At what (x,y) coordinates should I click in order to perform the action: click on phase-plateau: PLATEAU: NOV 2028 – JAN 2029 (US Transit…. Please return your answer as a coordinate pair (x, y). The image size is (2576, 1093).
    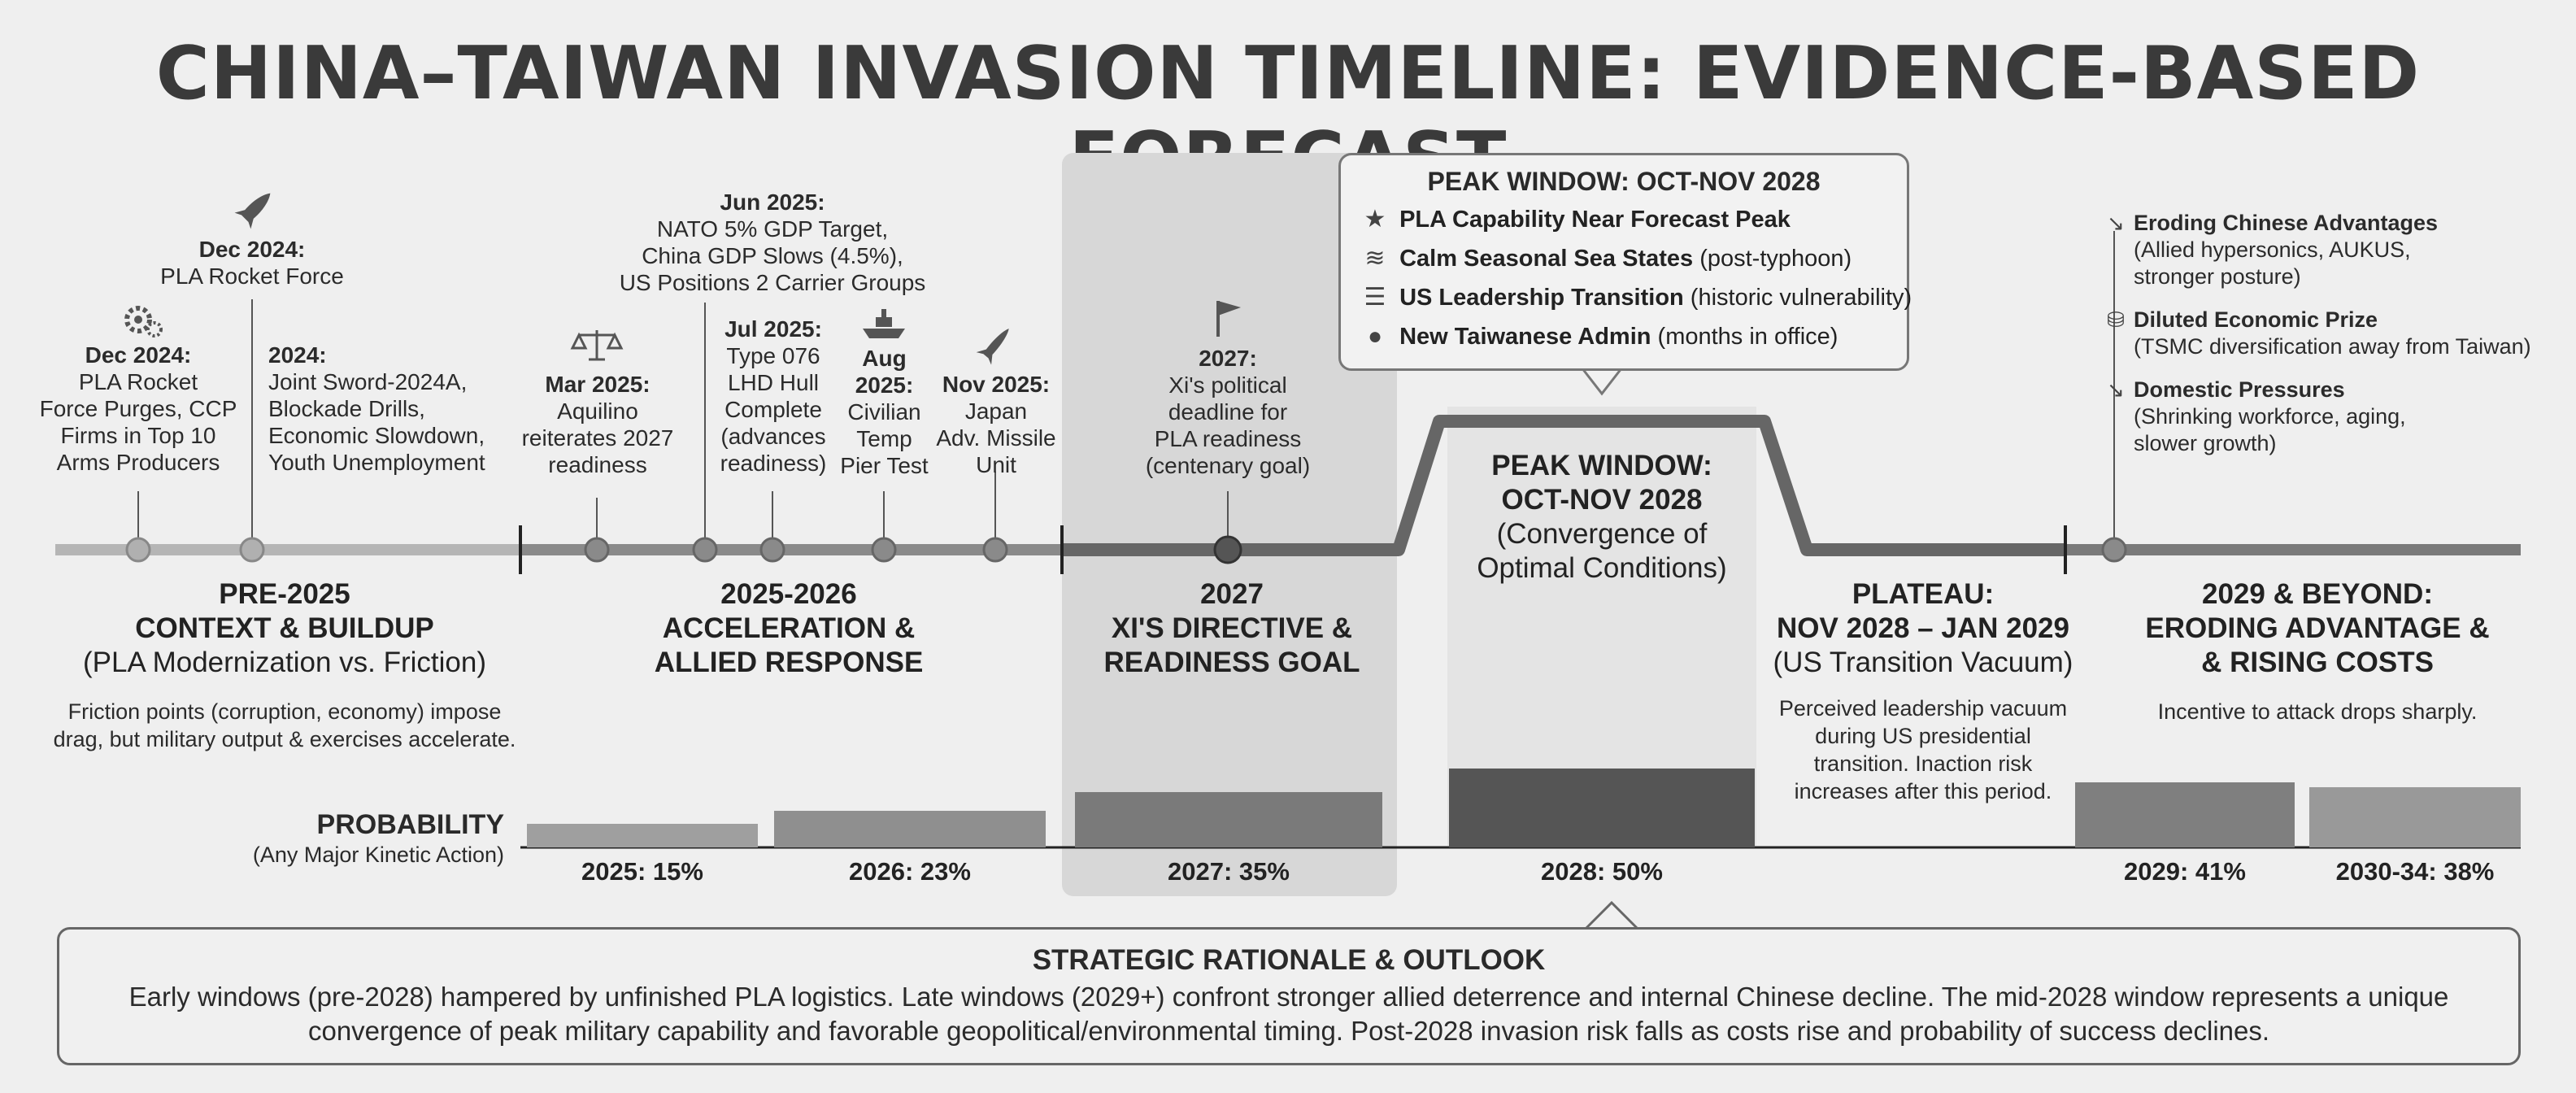
    Looking at the image, I should click on (1923, 691).